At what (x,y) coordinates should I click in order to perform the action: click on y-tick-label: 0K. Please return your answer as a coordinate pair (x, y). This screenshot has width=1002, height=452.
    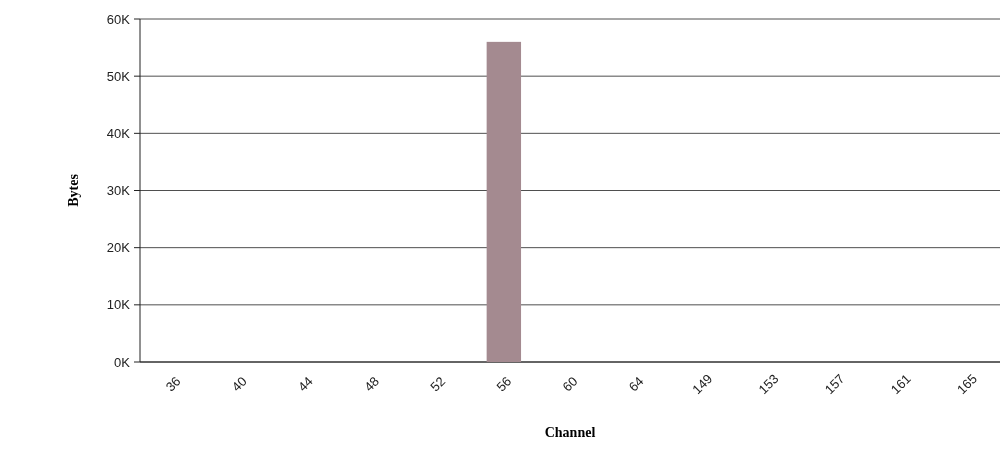
    Looking at the image, I should click on (122, 362).